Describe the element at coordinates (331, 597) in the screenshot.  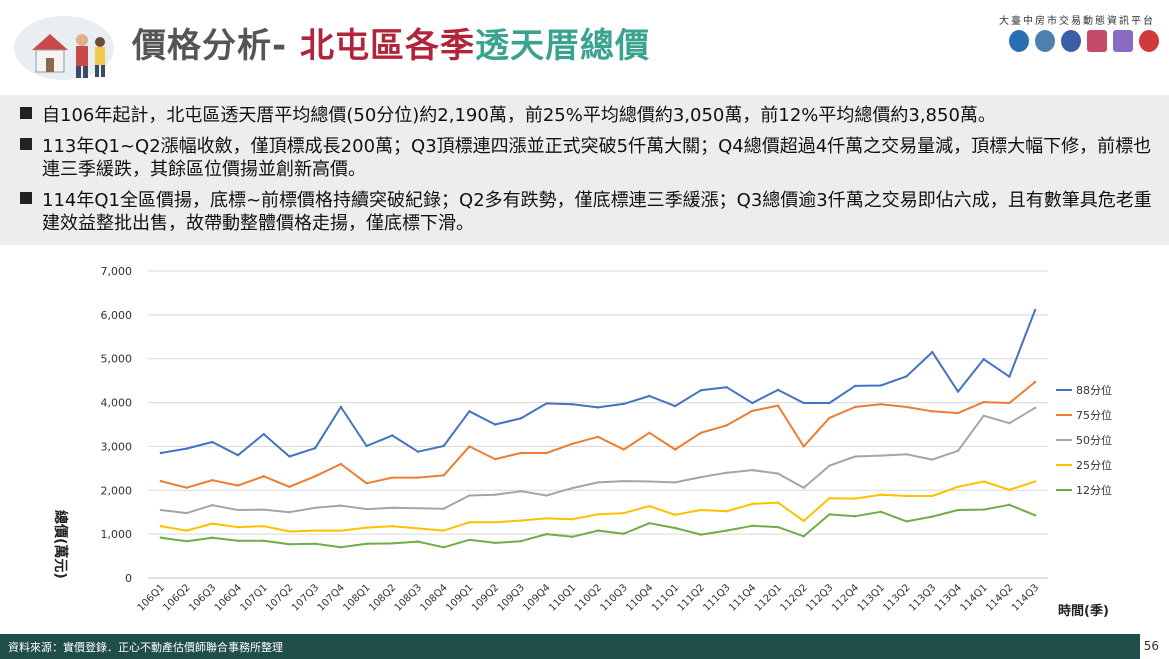
I see `x-tick-label: 107Q4` at that location.